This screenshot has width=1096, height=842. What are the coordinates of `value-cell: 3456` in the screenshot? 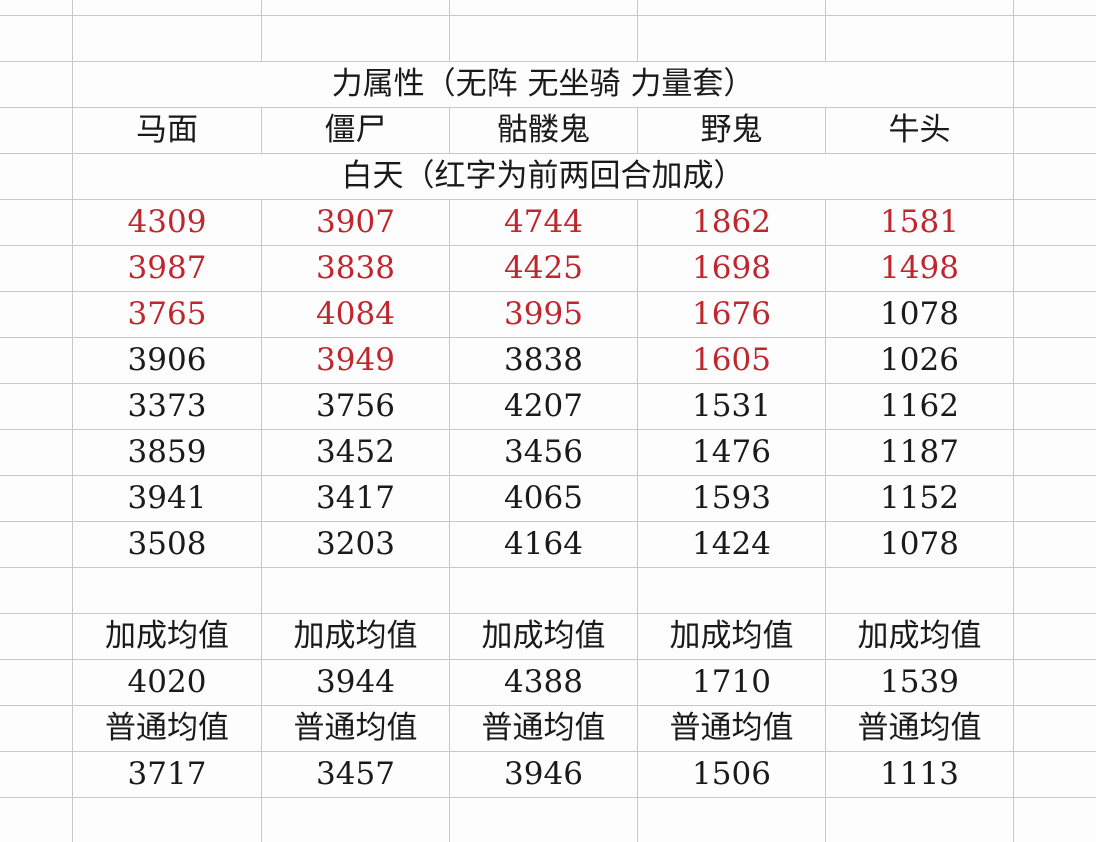 It's located at (543, 452).